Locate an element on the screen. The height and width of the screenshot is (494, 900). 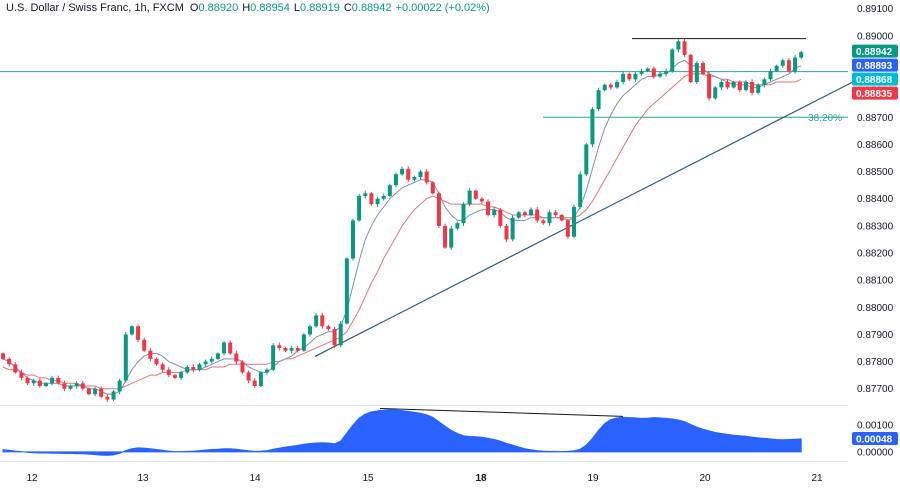
y-tick-label: 0.88600 is located at coordinates (875, 145).